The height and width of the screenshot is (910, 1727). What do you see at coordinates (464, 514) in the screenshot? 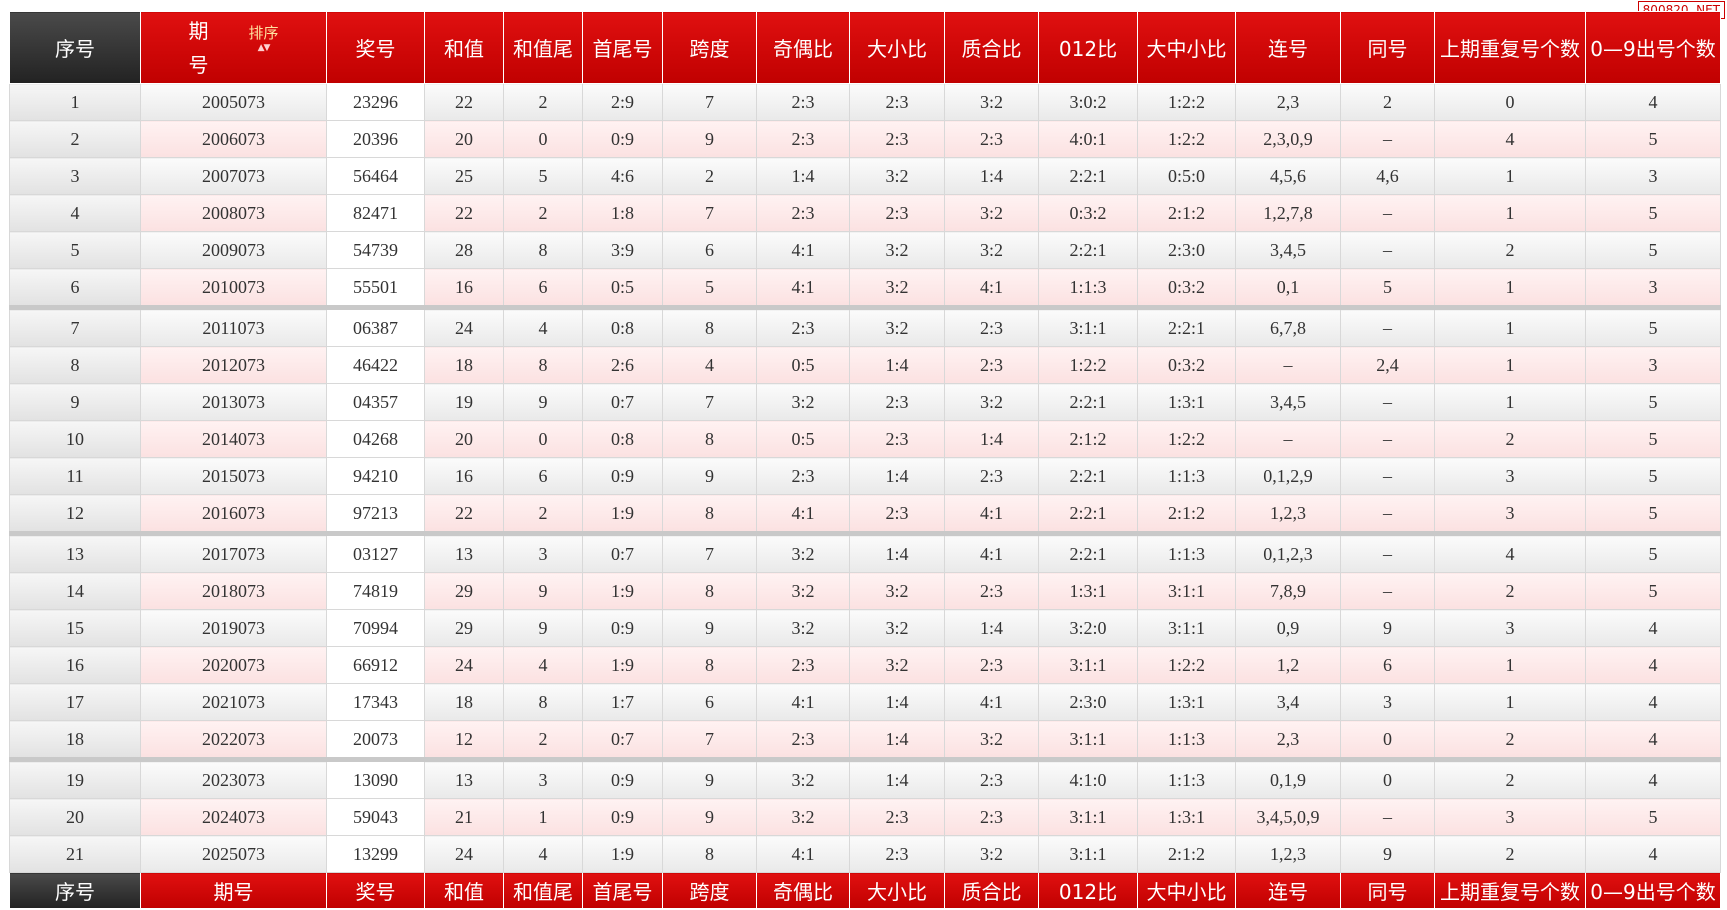
I see `table-cell: 22` at bounding box center [464, 514].